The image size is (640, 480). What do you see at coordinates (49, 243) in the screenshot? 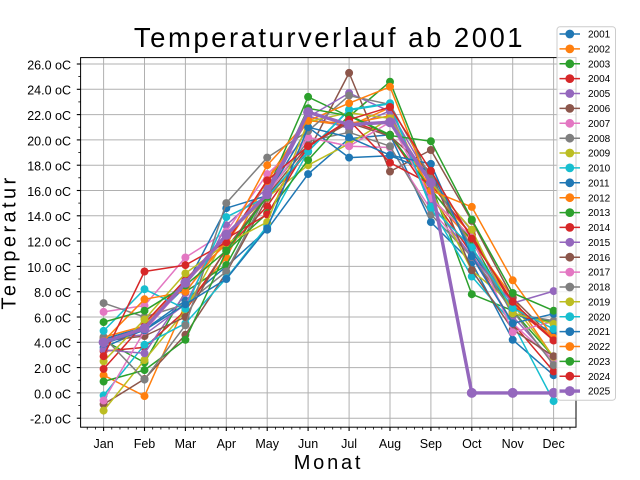
I see `svg-text: 12.0 oC` at bounding box center [49, 243].